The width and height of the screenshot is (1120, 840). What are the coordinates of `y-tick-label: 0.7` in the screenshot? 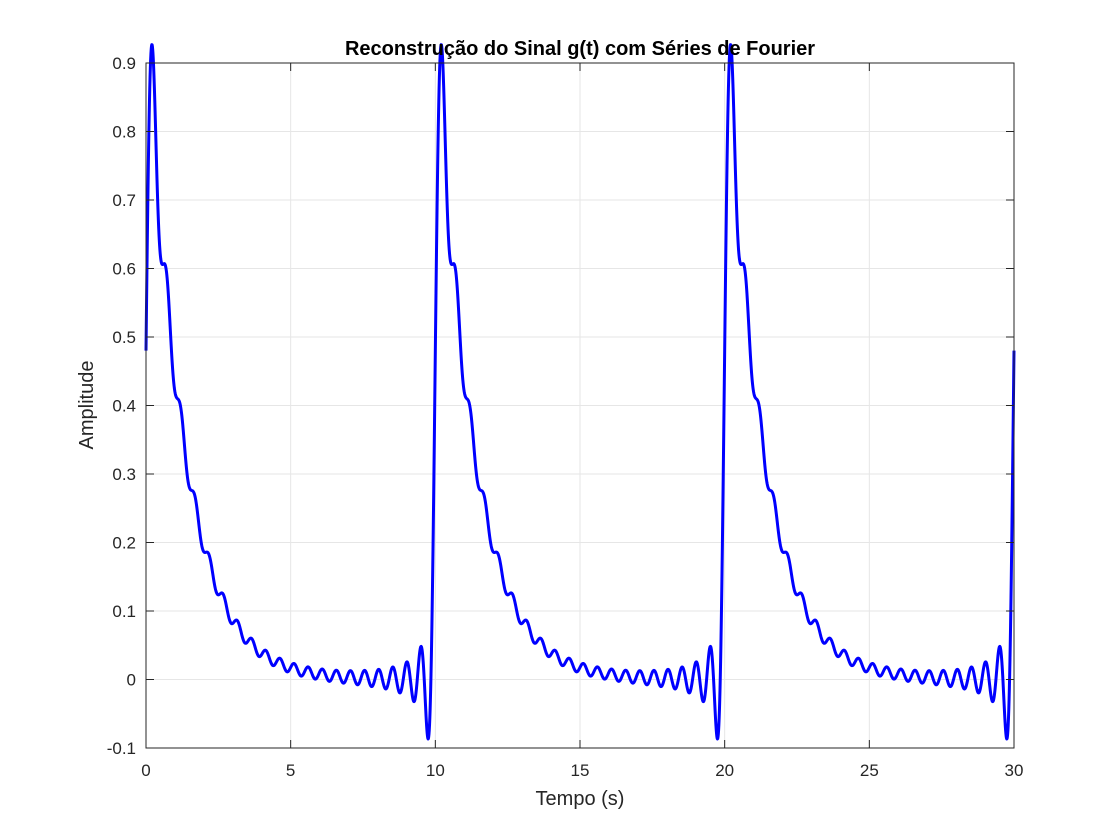 It's located at (124, 200).